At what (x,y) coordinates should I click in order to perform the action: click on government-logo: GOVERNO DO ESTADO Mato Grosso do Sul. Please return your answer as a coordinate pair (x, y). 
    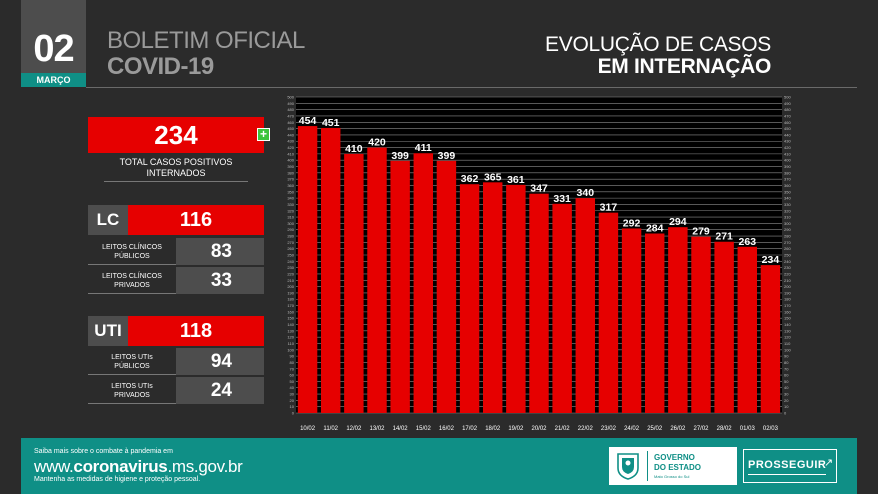
    Looking at the image, I should click on (673, 466).